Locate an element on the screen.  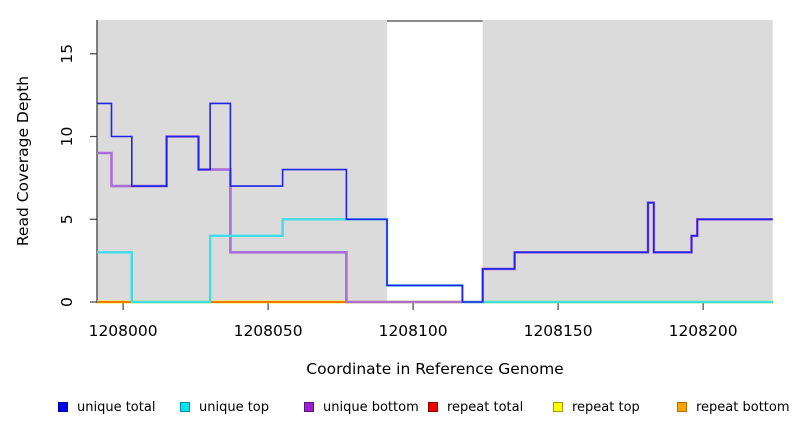
legend-item-repeat-total: repeat total is located at coordinates (475, 407).